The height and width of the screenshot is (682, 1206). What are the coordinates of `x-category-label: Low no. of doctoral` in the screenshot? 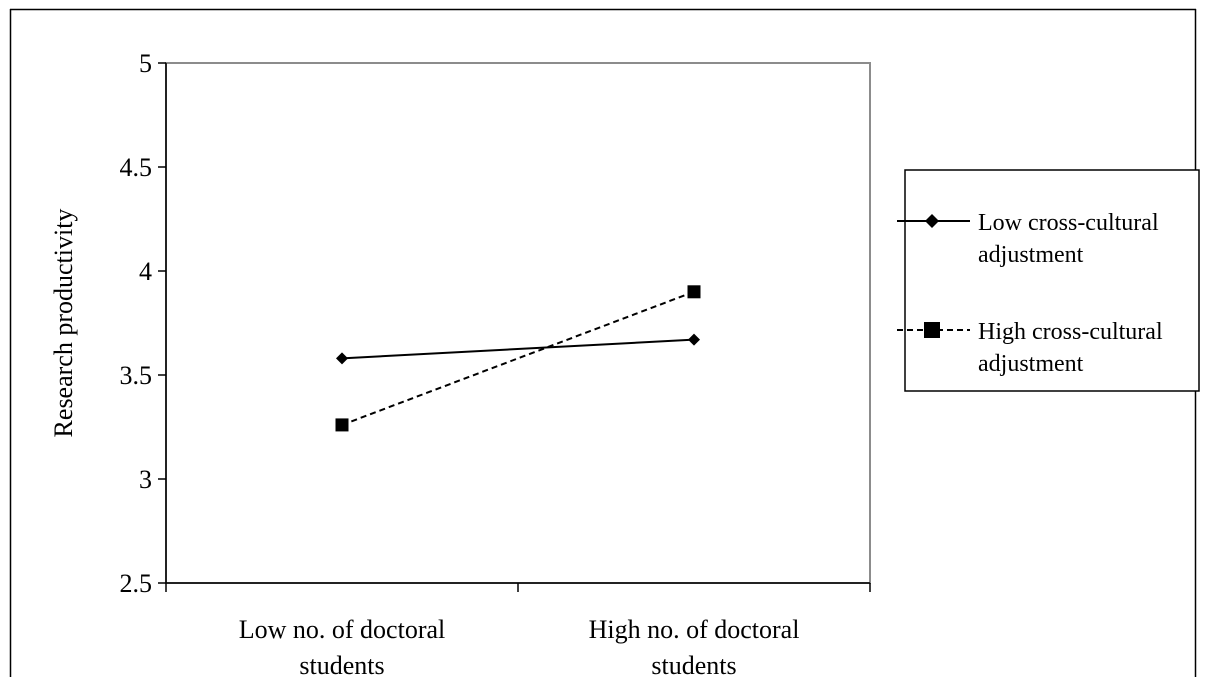 It's located at (342, 629).